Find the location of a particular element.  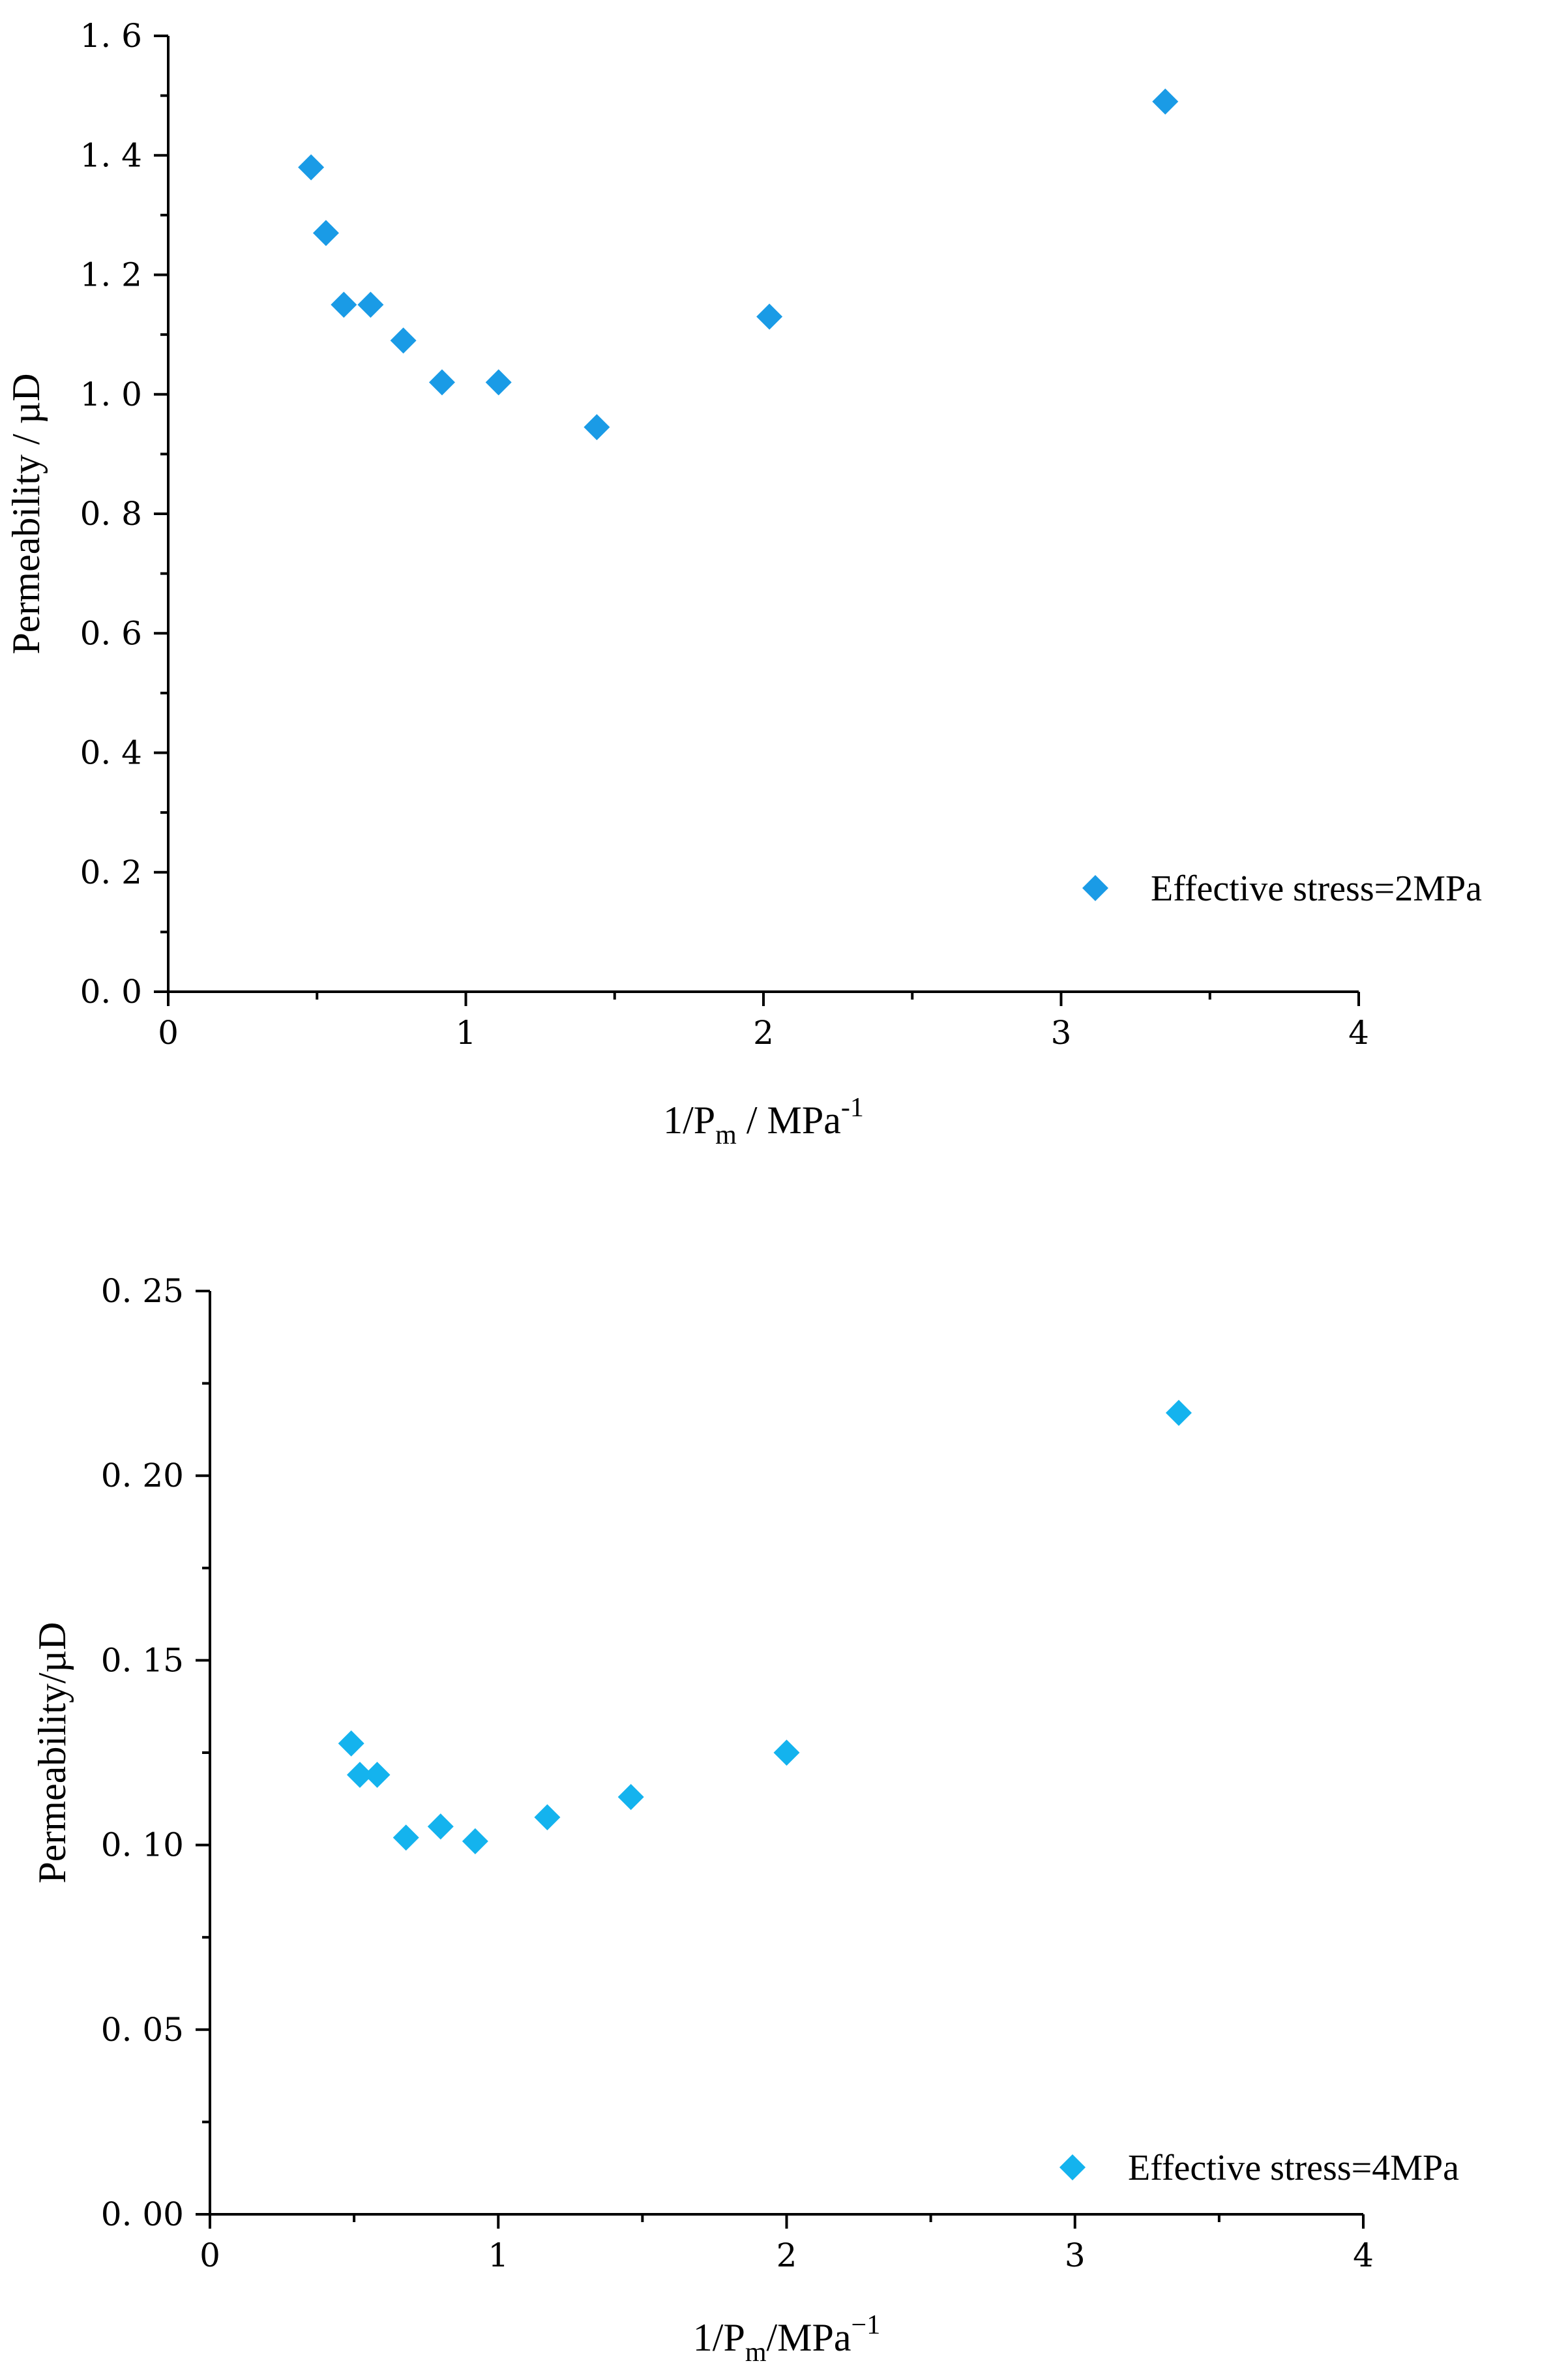

y-tick-label: 1. 4 is located at coordinates (111, 155).